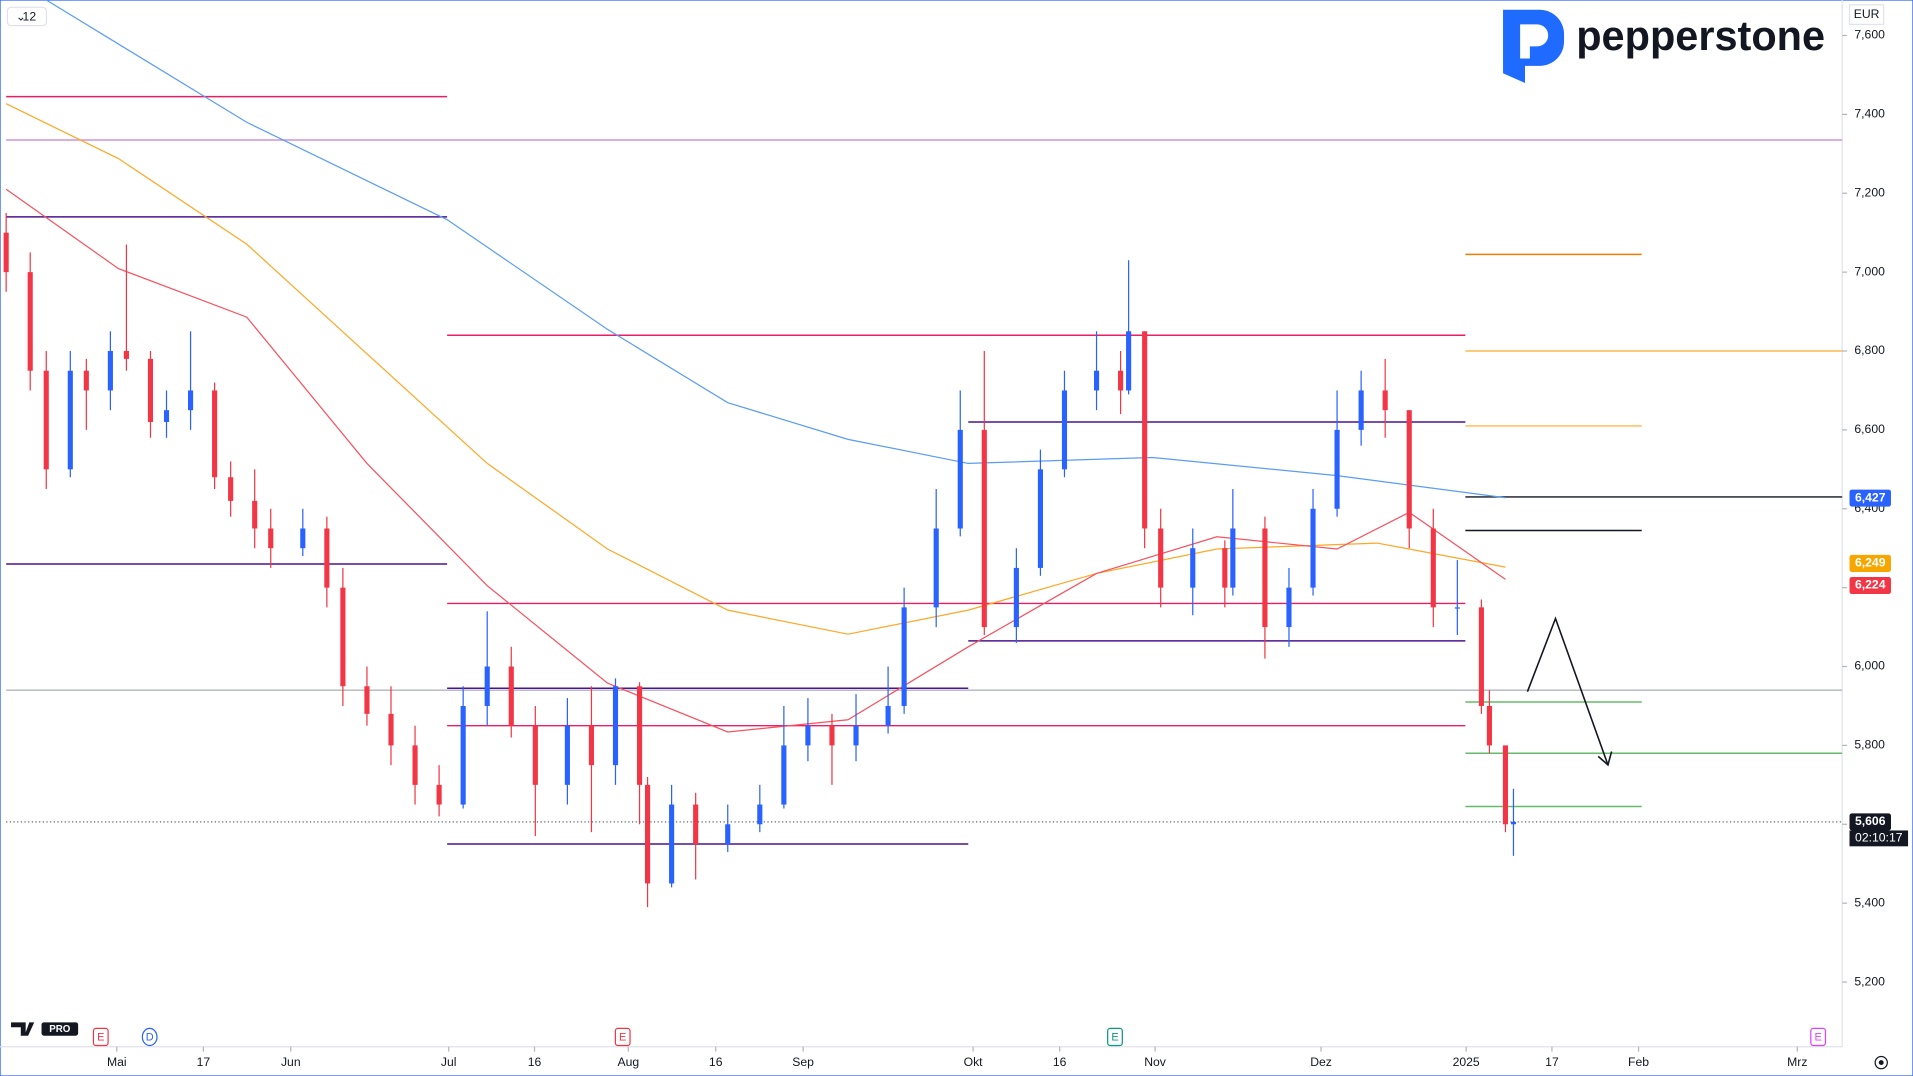 Image resolution: width=1913 pixels, height=1076 pixels. I want to click on x-tick-label: Okt, so click(974, 1062).